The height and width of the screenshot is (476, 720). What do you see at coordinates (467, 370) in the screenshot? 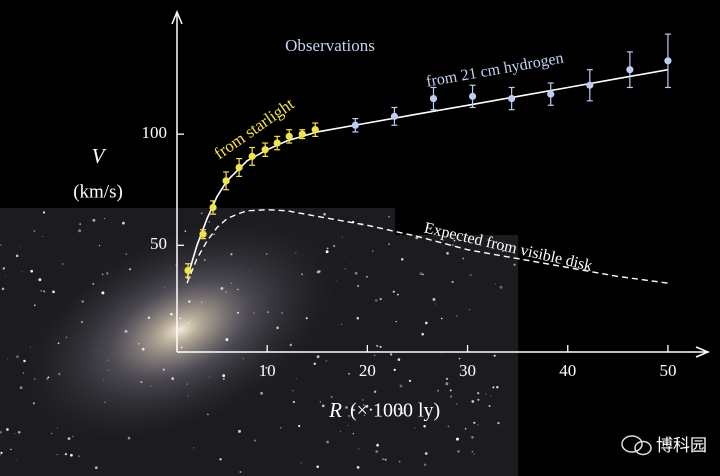
I see `x-tick-label: 30` at bounding box center [467, 370].